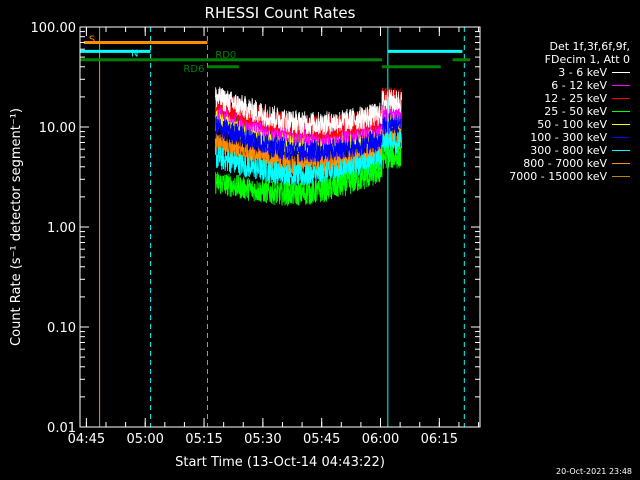 This screenshot has width=640, height=480. Describe the element at coordinates (575, 98) in the screenshot. I see `legend-entry-label: 12 - 25 keV` at that location.